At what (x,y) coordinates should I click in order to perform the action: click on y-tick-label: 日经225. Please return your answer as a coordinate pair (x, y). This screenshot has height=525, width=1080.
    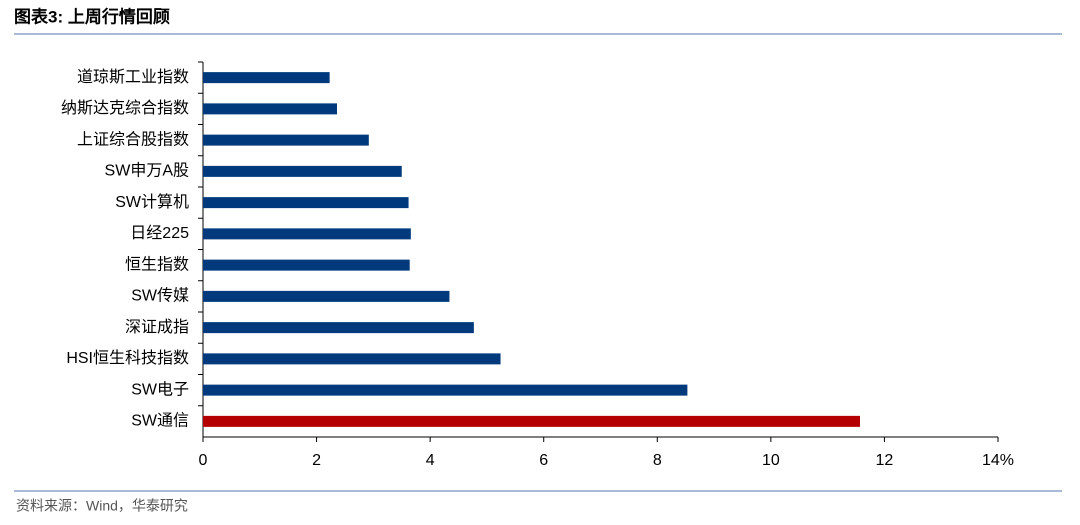
    Looking at the image, I should click on (159, 233).